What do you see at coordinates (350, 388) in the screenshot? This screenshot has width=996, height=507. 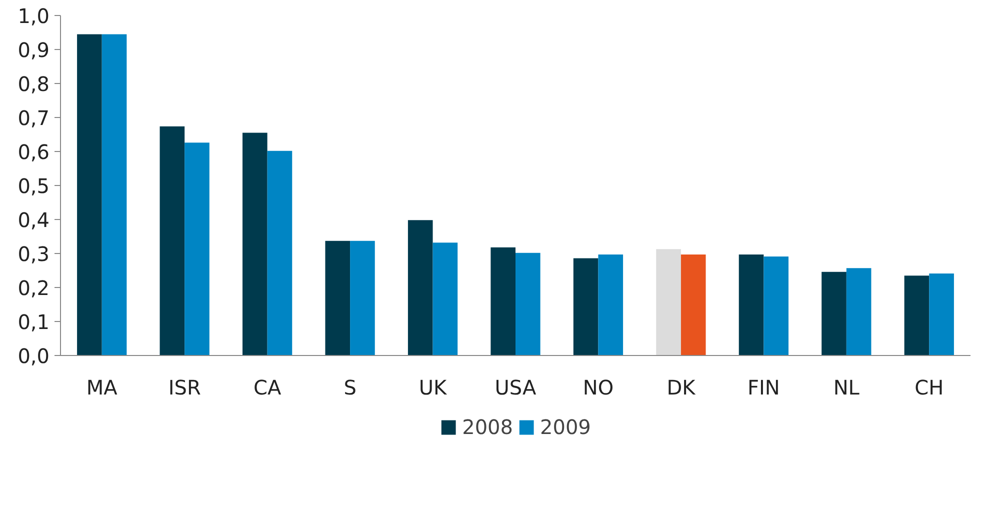 I see `x-tick-label: S` at bounding box center [350, 388].